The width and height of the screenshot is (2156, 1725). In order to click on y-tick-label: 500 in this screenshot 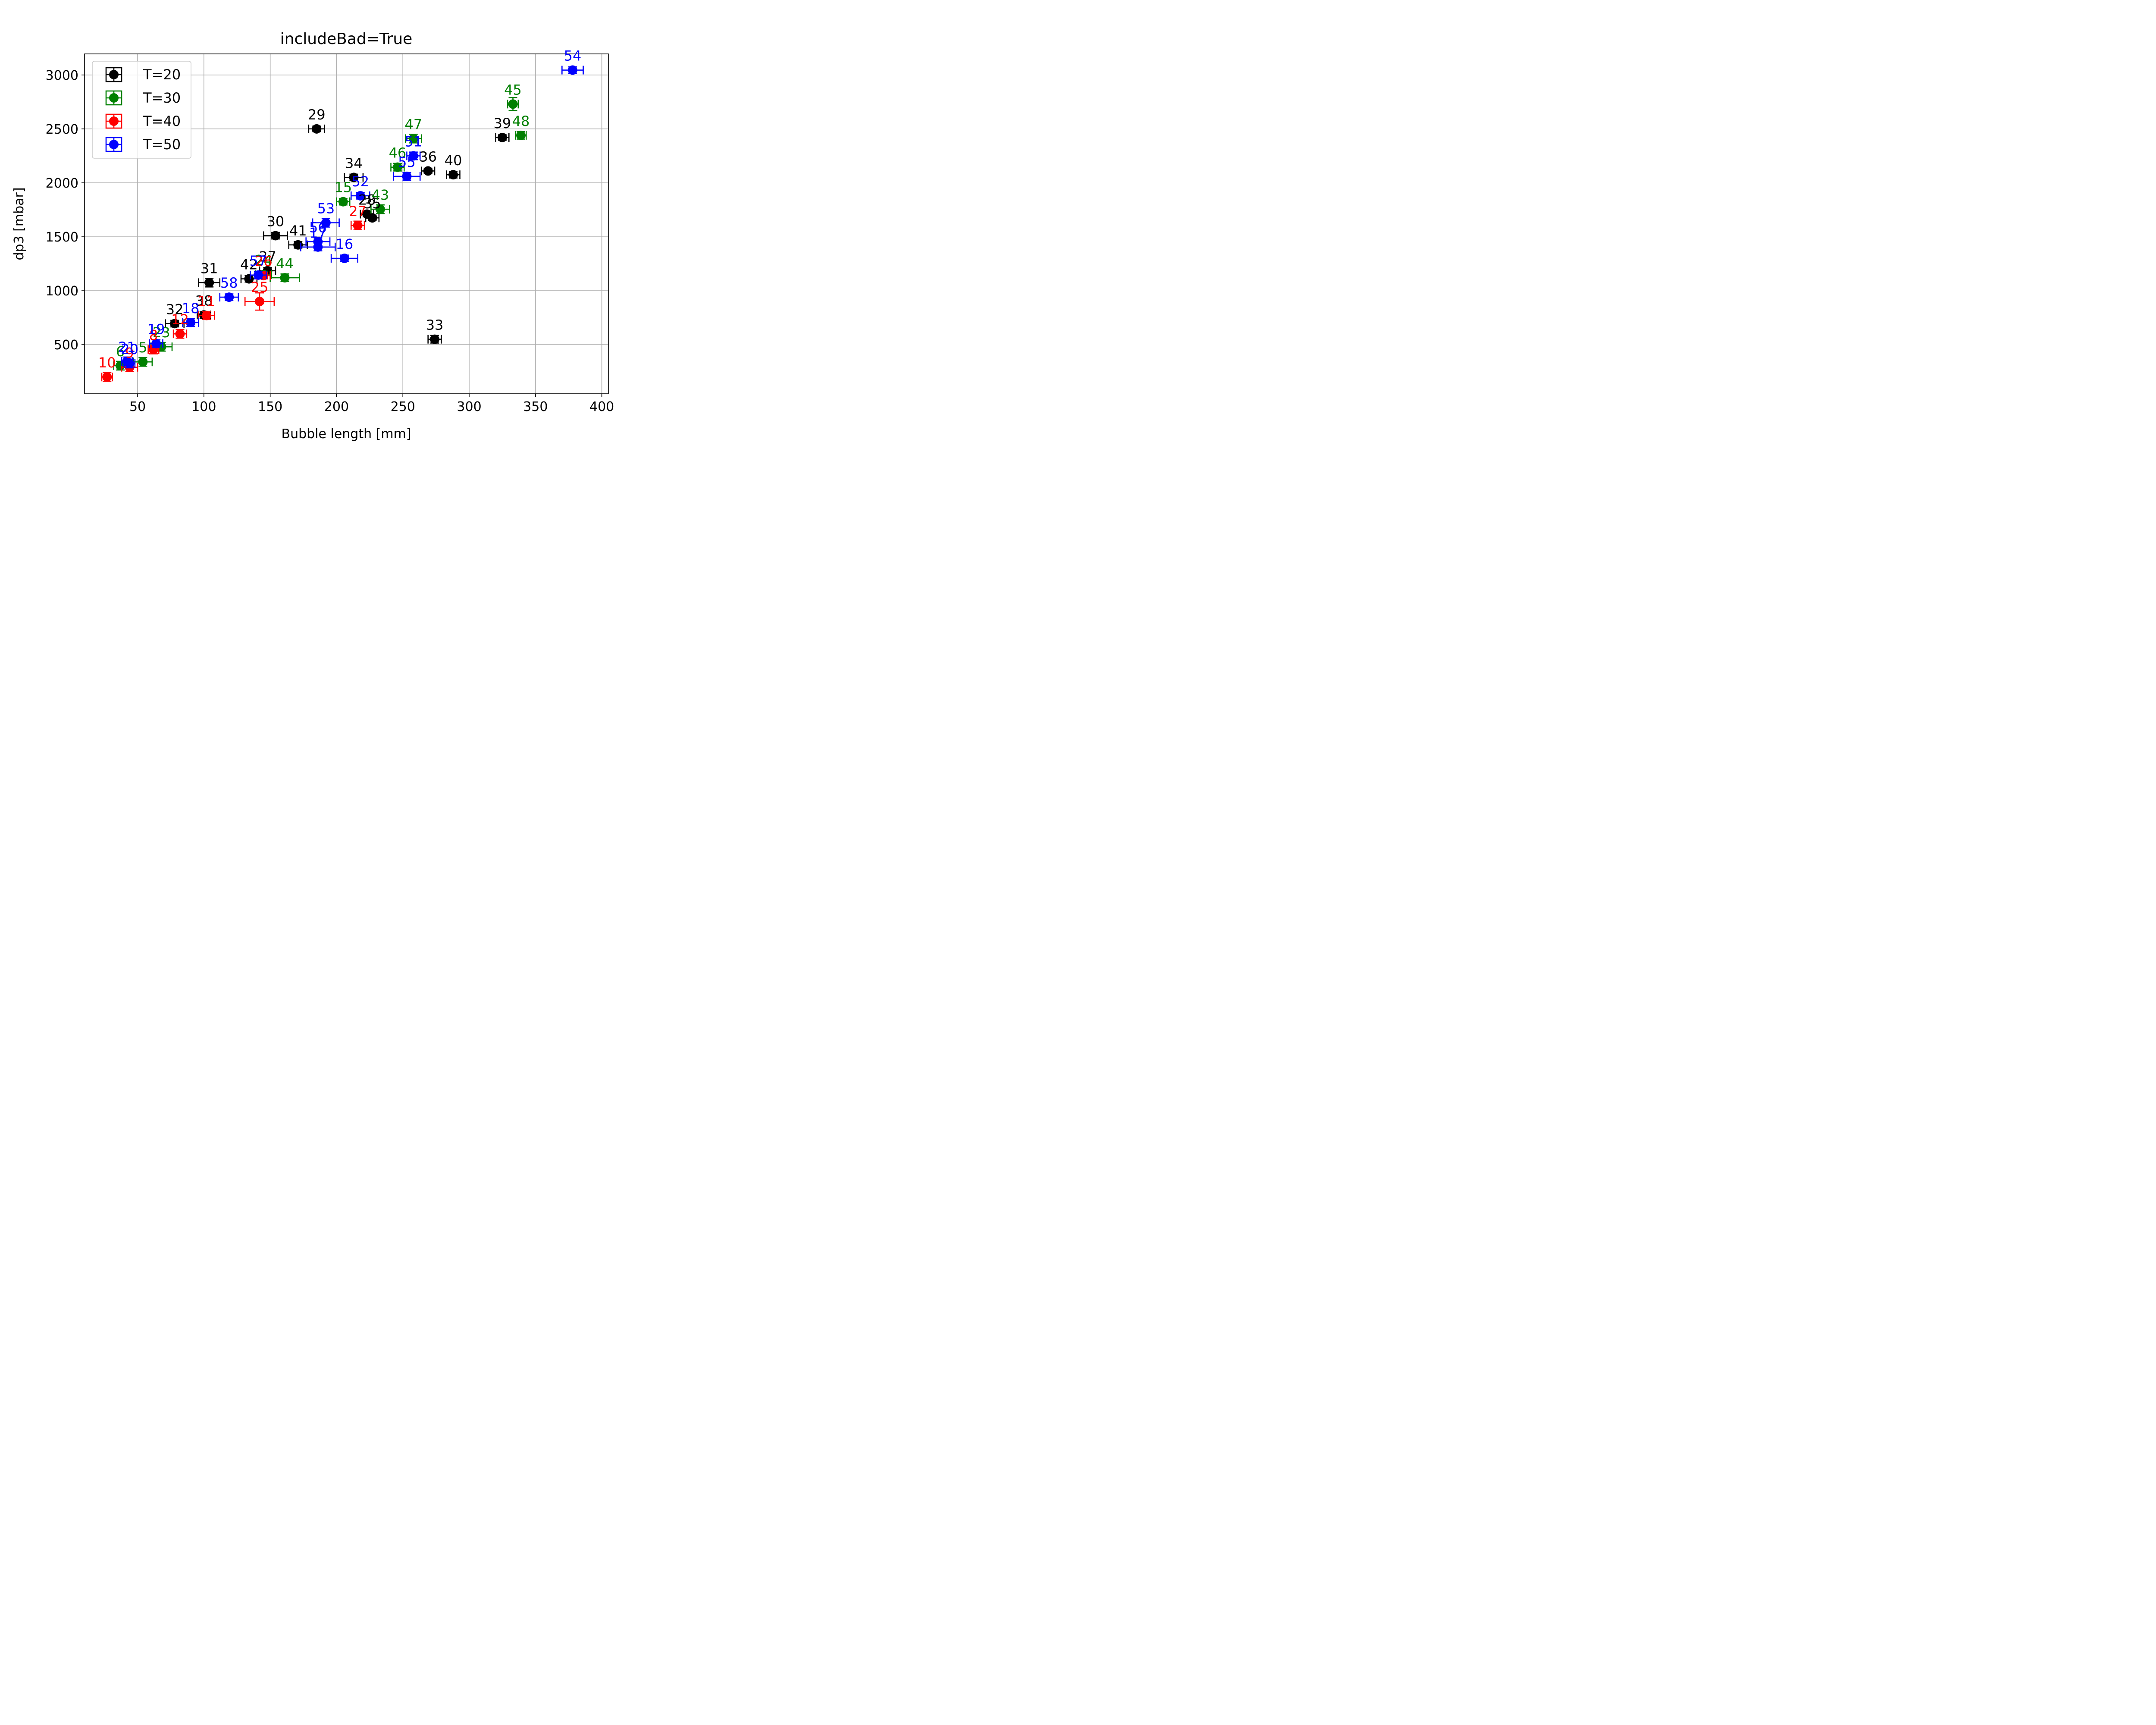, I will do `click(66, 346)`.